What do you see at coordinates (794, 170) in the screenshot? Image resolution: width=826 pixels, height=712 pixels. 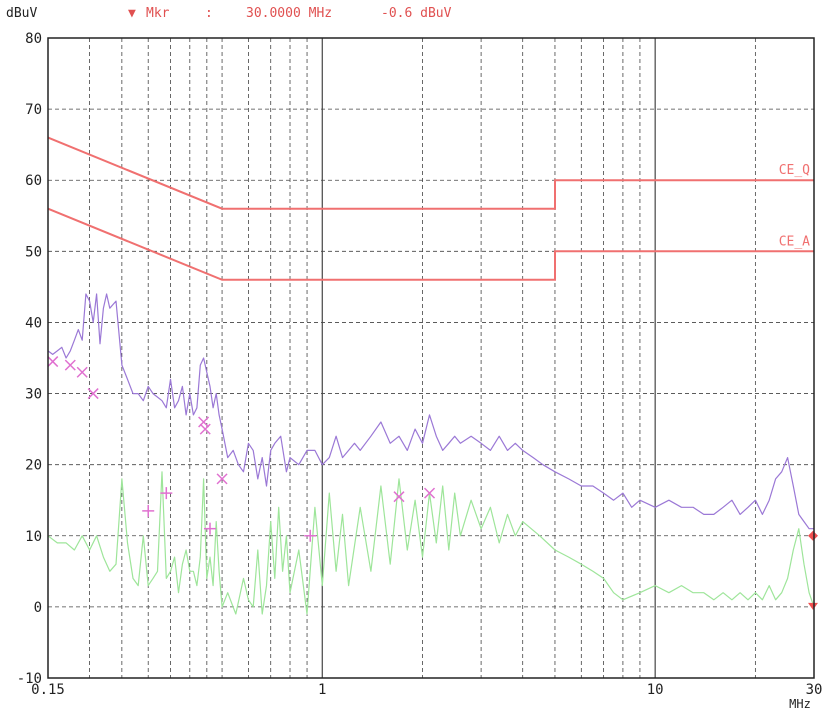 I see `limit-label-ce_q: CE_Q` at bounding box center [794, 170].